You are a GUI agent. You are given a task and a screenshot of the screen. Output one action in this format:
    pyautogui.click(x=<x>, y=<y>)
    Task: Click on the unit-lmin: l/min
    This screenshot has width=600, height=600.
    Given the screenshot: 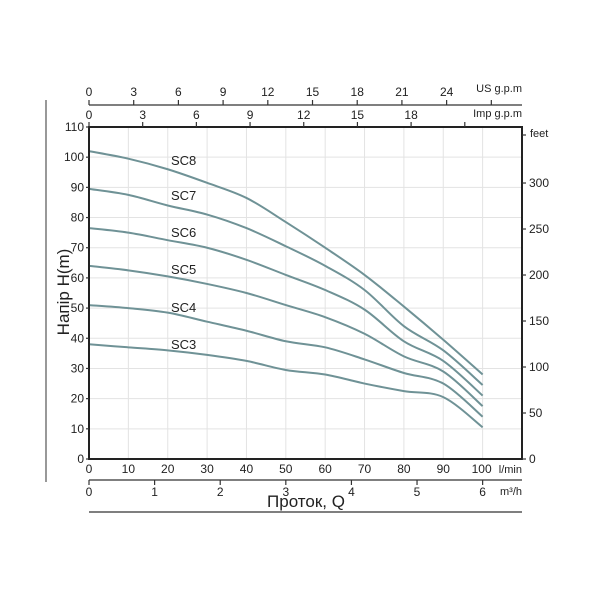 What is the action you would take?
    pyautogui.click(x=510, y=470)
    